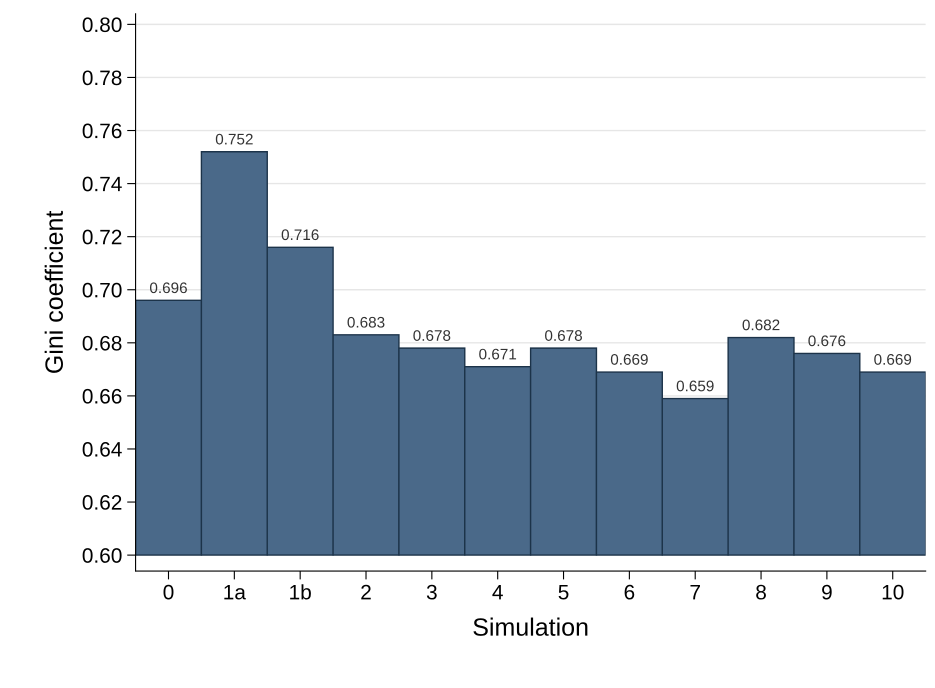 This screenshot has height=688, width=935. What do you see at coordinates (102, 184) in the screenshot?
I see `y-tick-label: 0.74` at bounding box center [102, 184].